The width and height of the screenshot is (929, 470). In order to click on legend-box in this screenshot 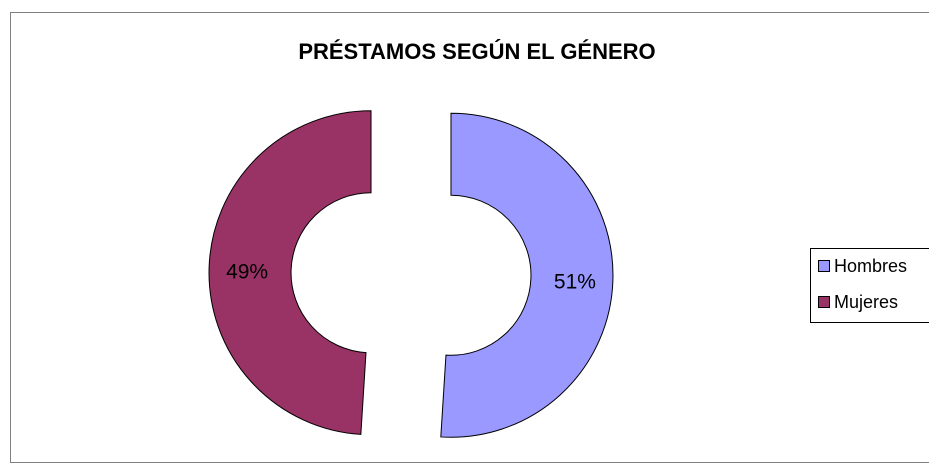, I will do `click(869, 285)`.